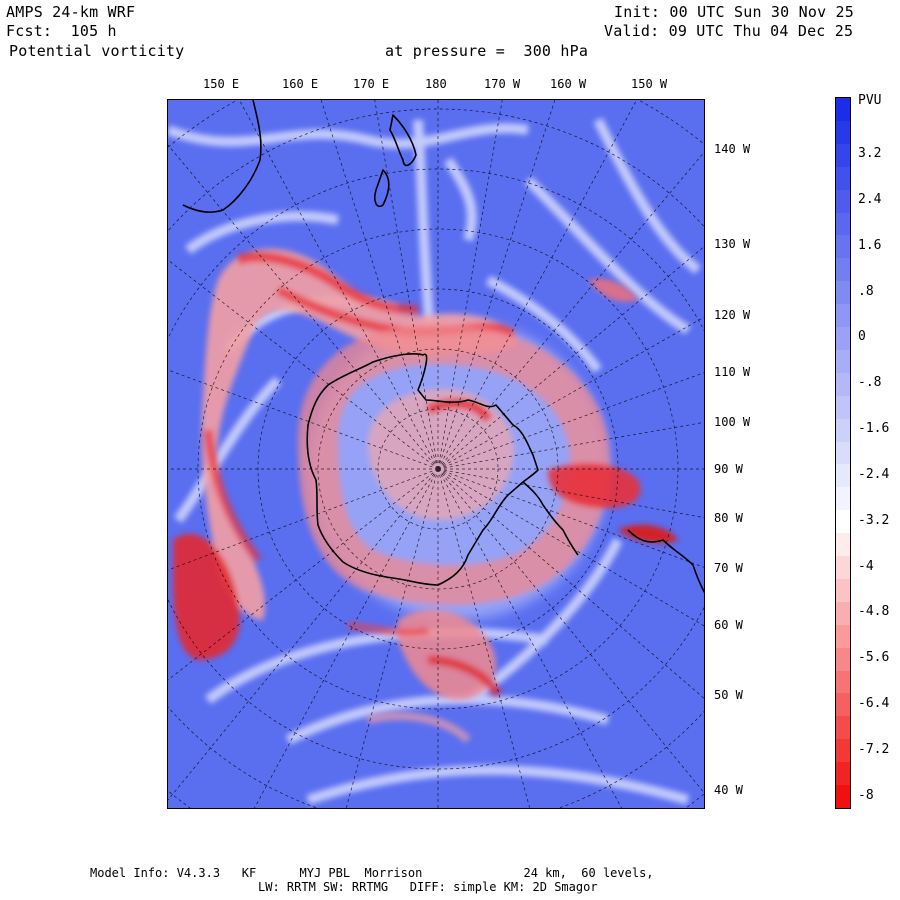 Image resolution: width=900 pixels, height=900 pixels. Describe the element at coordinates (870, 383) in the screenshot. I see `colorbar-tick-label: -.8` at that location.